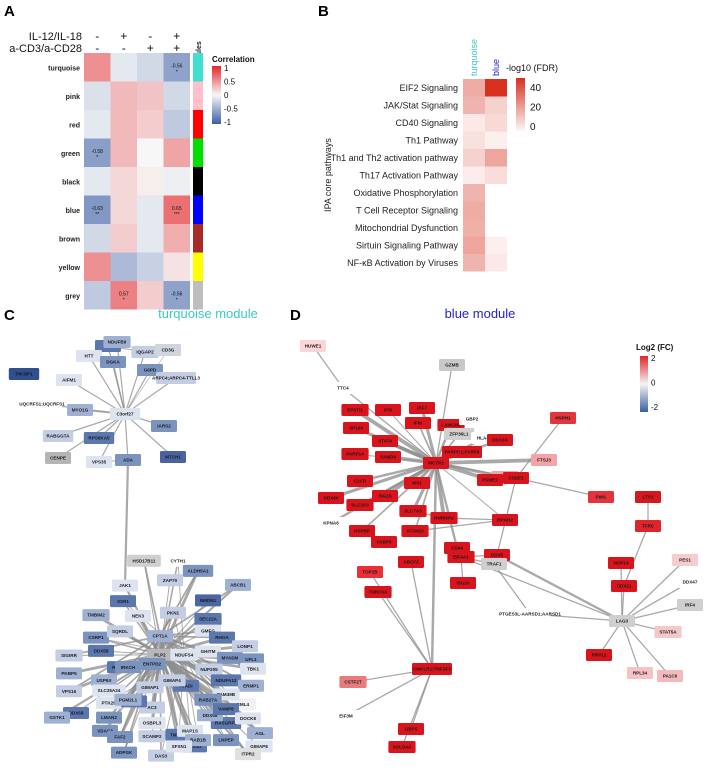  Describe the element at coordinates (384, 496) in the screenshot. I see `node-label: ISG15` at that location.